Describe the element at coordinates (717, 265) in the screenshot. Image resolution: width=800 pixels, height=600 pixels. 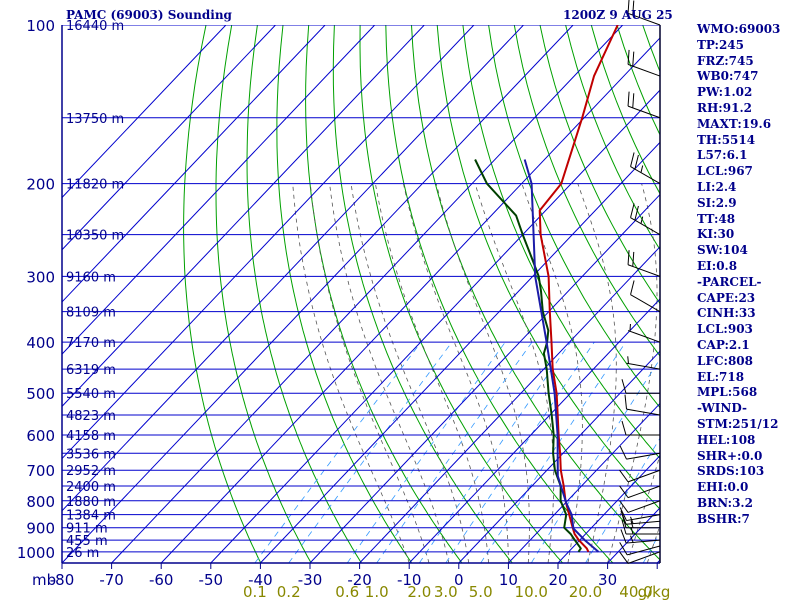
I see `index-item: EI:0.8` at that location.